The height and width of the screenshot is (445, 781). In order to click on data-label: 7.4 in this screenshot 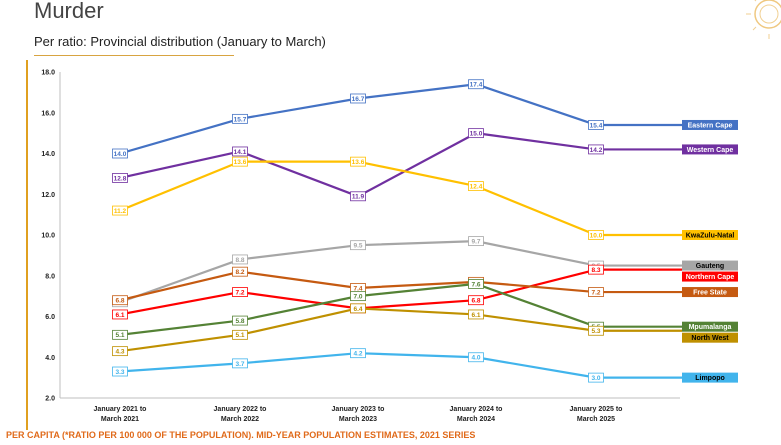, I will do `click(357, 288)`.